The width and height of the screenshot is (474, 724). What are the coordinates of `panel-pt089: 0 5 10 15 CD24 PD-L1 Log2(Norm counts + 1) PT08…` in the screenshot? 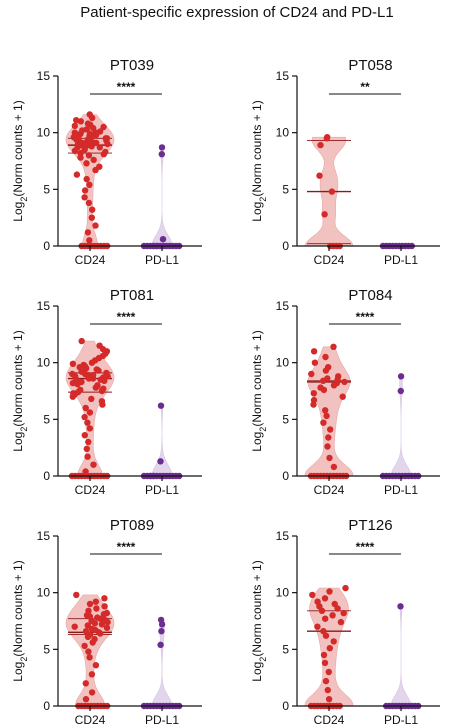 It's located at (106, 620).